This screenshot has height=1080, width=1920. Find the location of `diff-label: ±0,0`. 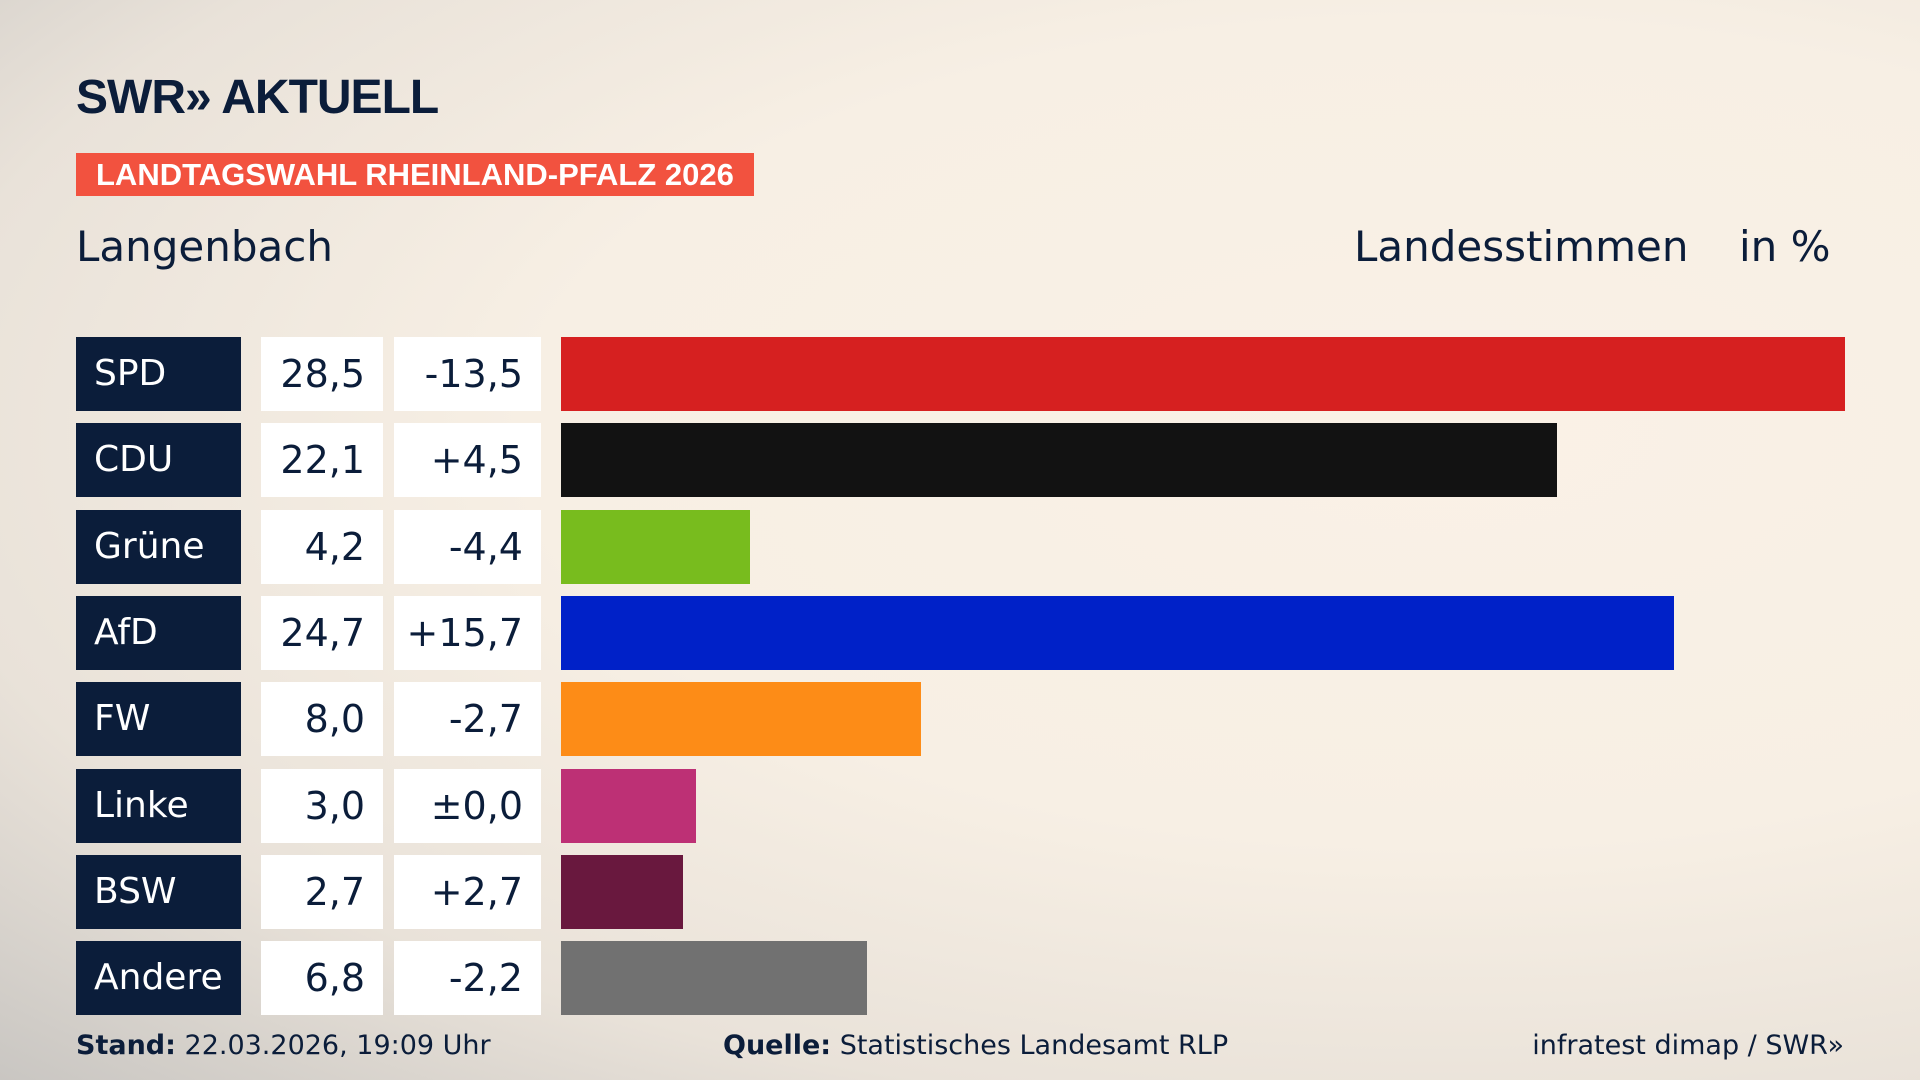

diff-label: ±0,0 is located at coordinates (467, 805).